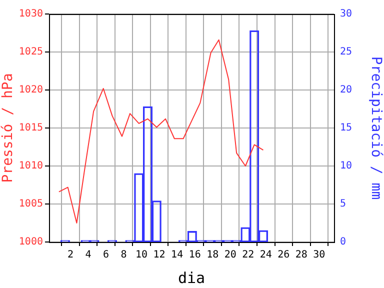 This screenshot has width=384, height=288. I want to click on y2-tick-label: 15, so click(346, 128).